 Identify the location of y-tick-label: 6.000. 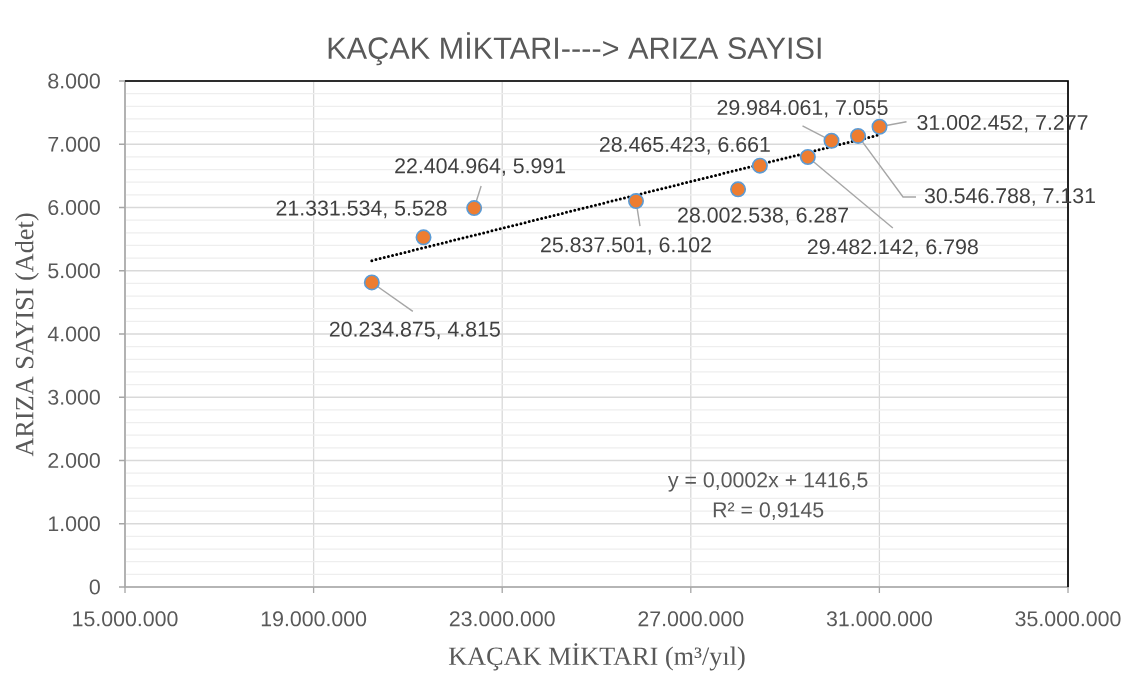
(74, 207).